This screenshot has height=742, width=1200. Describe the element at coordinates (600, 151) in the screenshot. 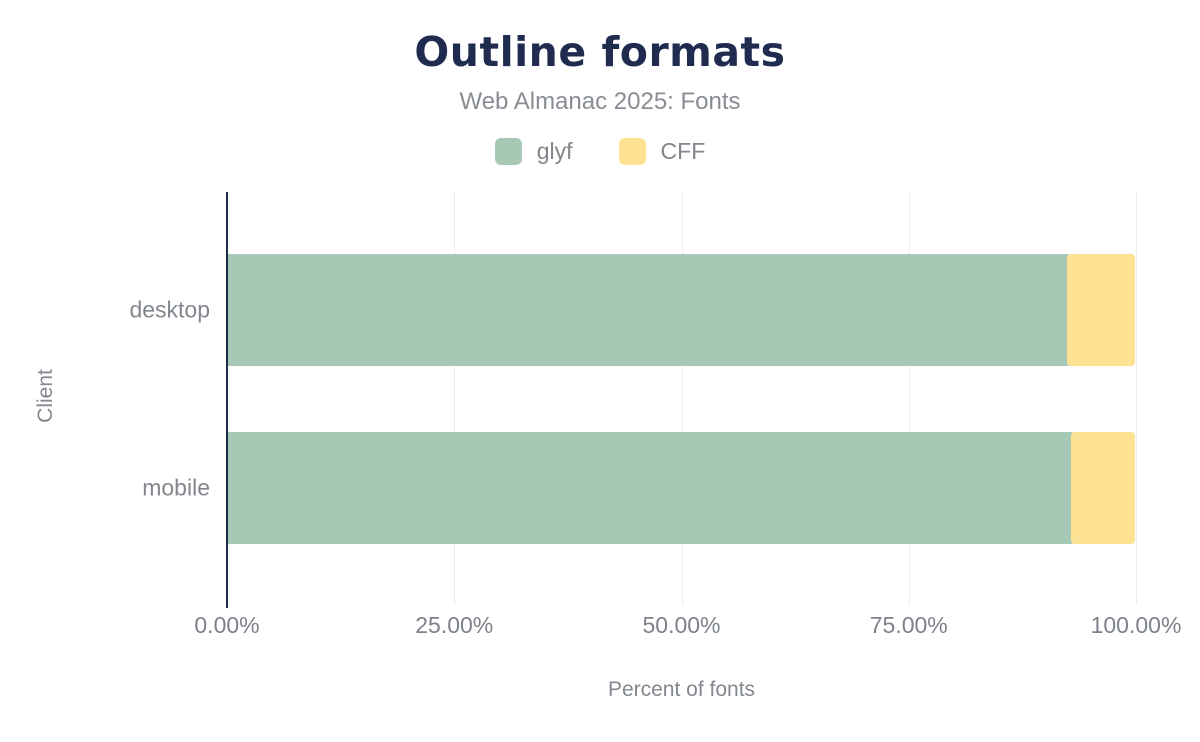

I see `legend: glyf CFF` at that location.